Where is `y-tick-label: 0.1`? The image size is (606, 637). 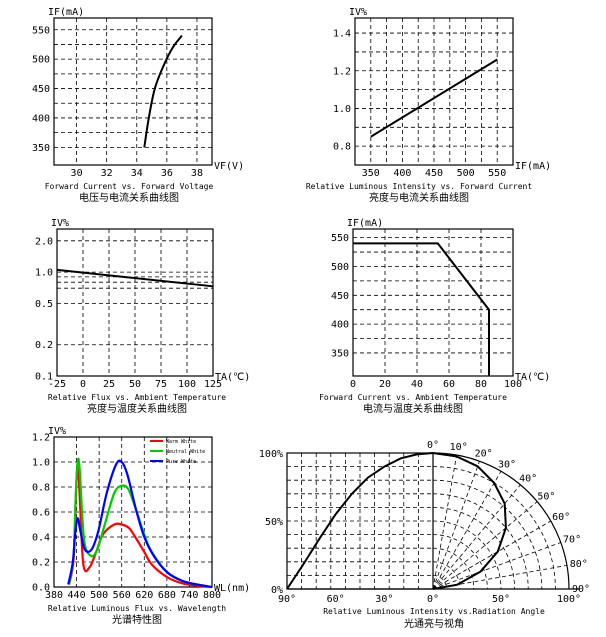
y-tick-label: 0.1 is located at coordinates (44, 377).